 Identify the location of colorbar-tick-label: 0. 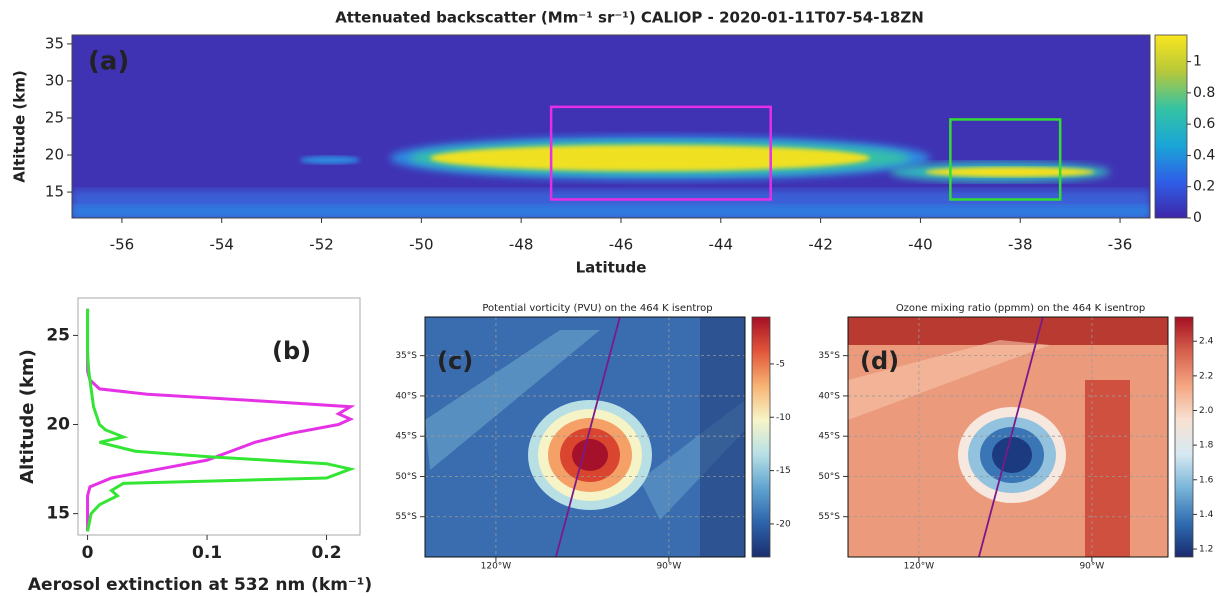
(1197, 218).